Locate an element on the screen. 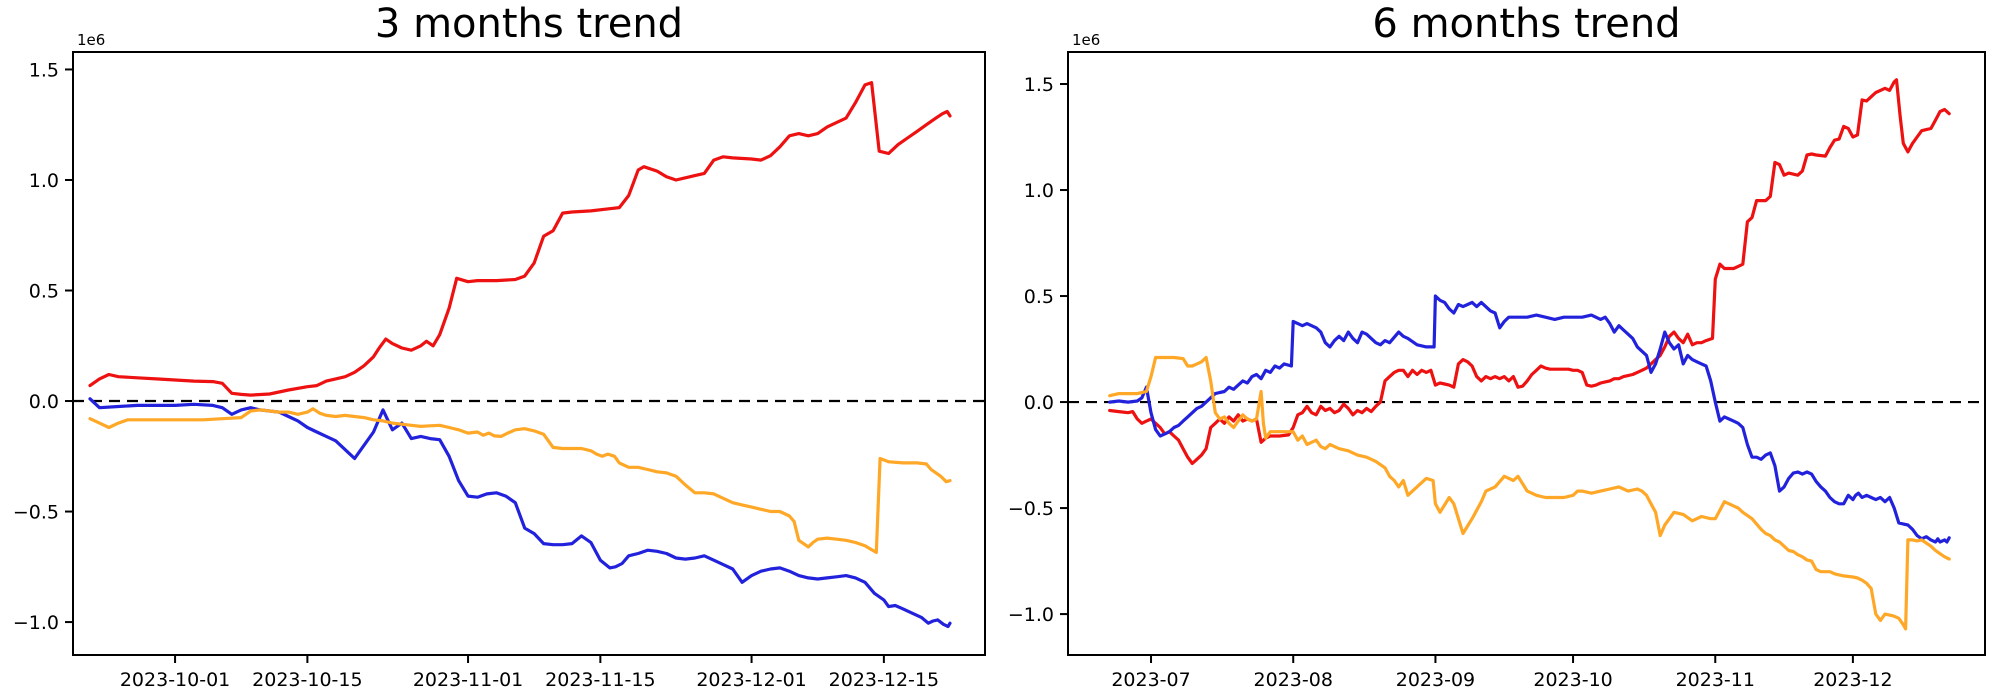 Image resolution: width=2000 pixels, height=700 pixels. chart-title-3-months: 3 months trend is located at coordinates (529, 24).